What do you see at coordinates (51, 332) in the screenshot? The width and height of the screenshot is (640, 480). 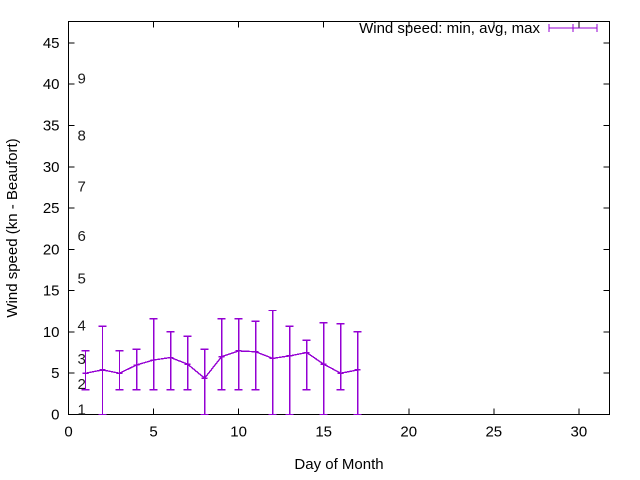 I see `y-tick-label: 10` at bounding box center [51, 332].